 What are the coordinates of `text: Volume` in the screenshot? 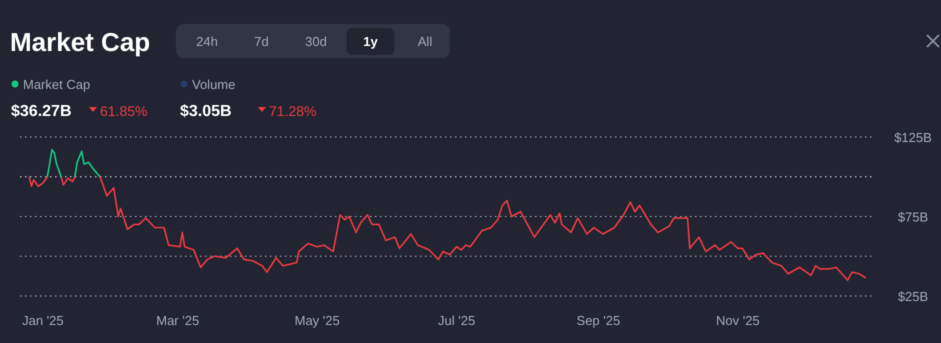 It's located at (214, 84).